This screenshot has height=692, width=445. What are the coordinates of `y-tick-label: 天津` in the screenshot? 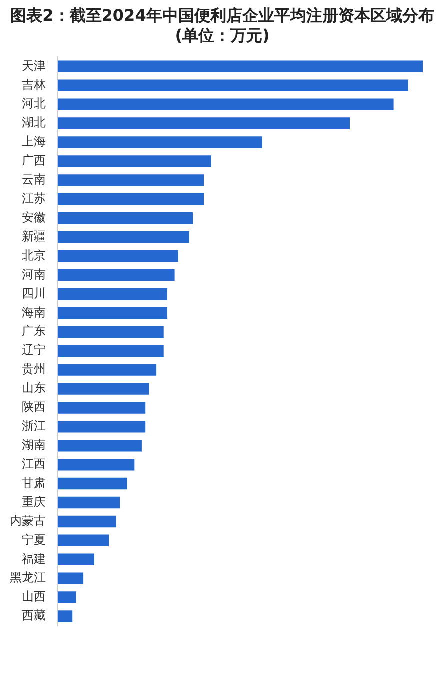 It's located at (34, 65).